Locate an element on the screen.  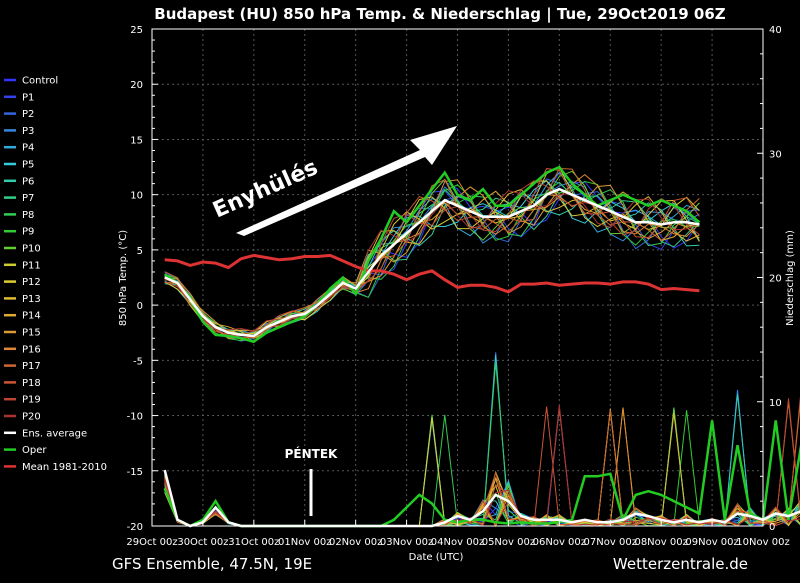
x-tick-label: 08Nov 00z is located at coordinates (660, 542).